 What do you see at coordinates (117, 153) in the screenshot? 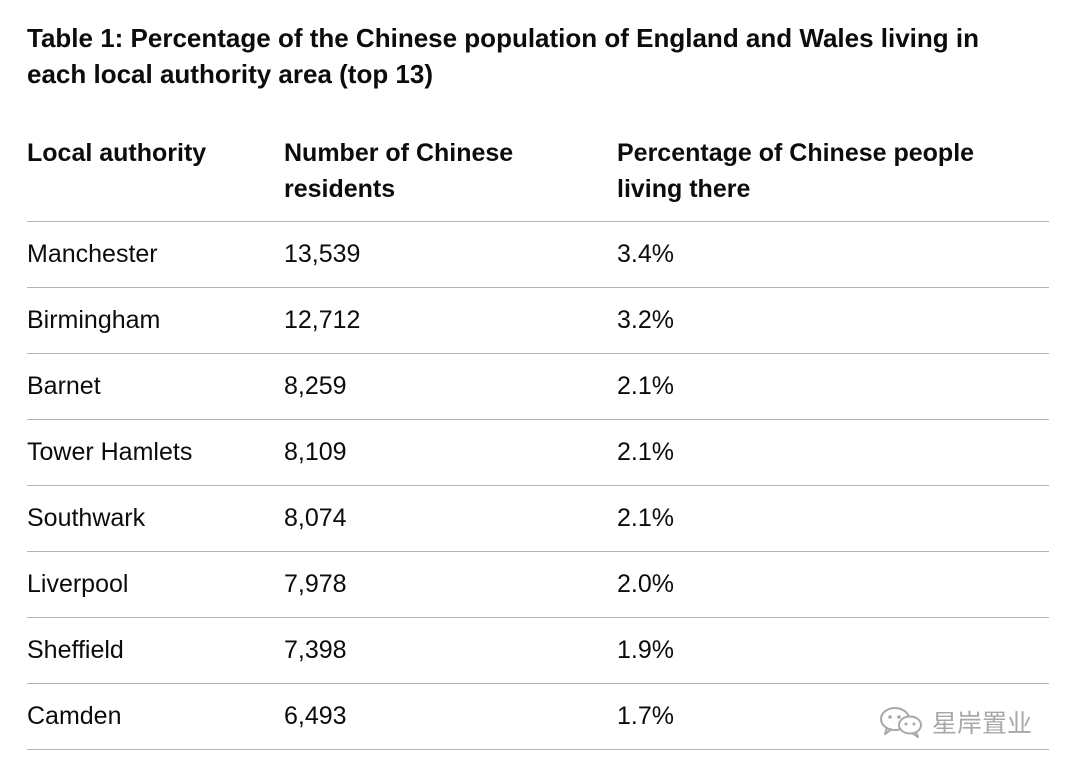
I see `header-local-authority: Local authority` at bounding box center [117, 153].